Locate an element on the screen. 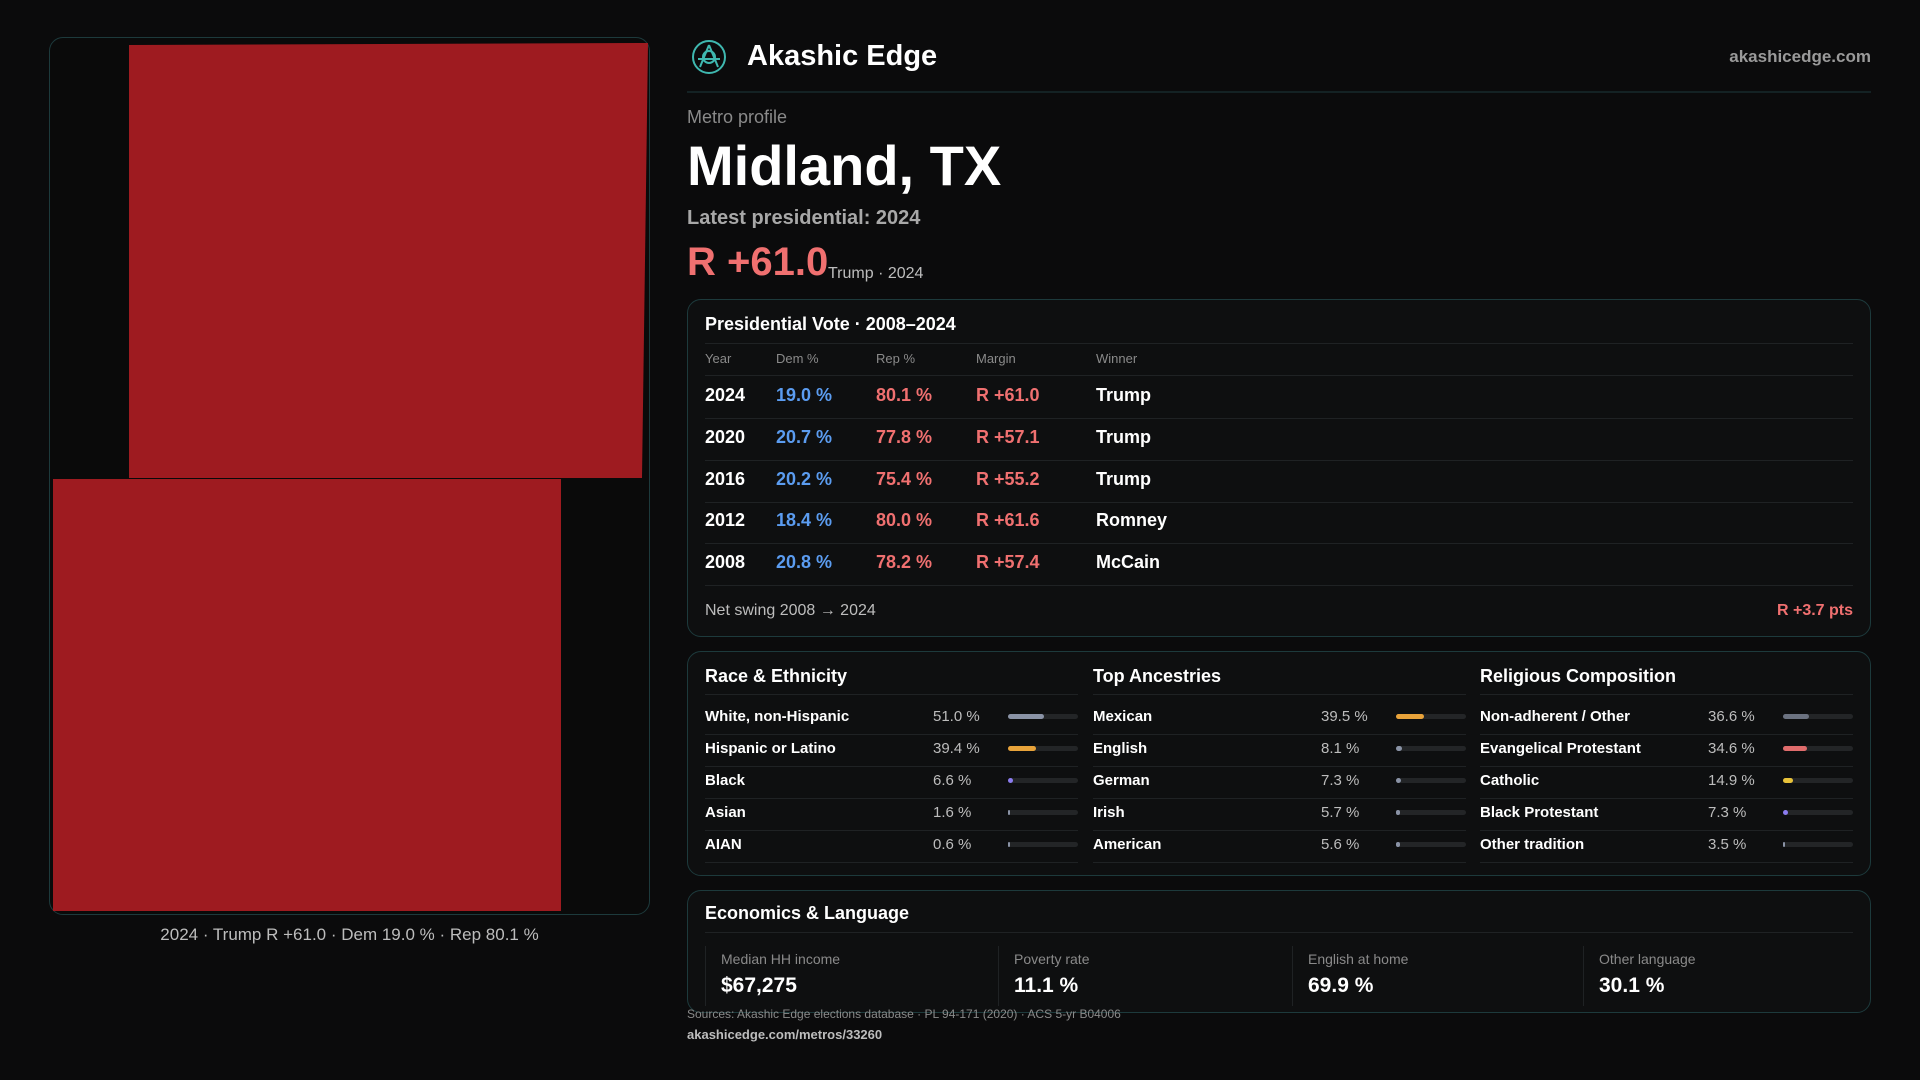  metro-name: Midland, TX is located at coordinates (844, 165).